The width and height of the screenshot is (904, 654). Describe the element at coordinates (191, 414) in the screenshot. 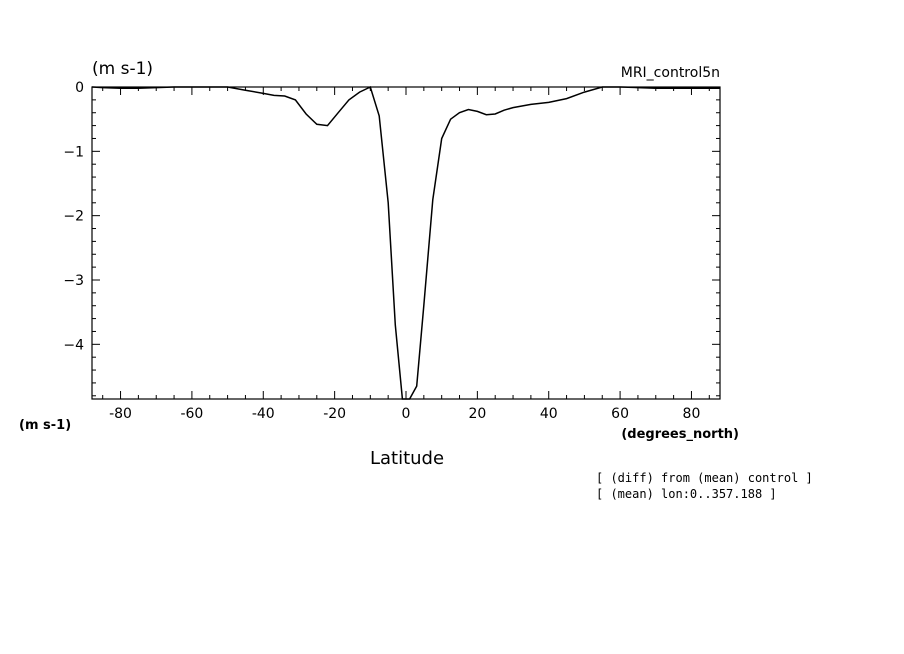

I see `x-tick-label: -60` at that location.